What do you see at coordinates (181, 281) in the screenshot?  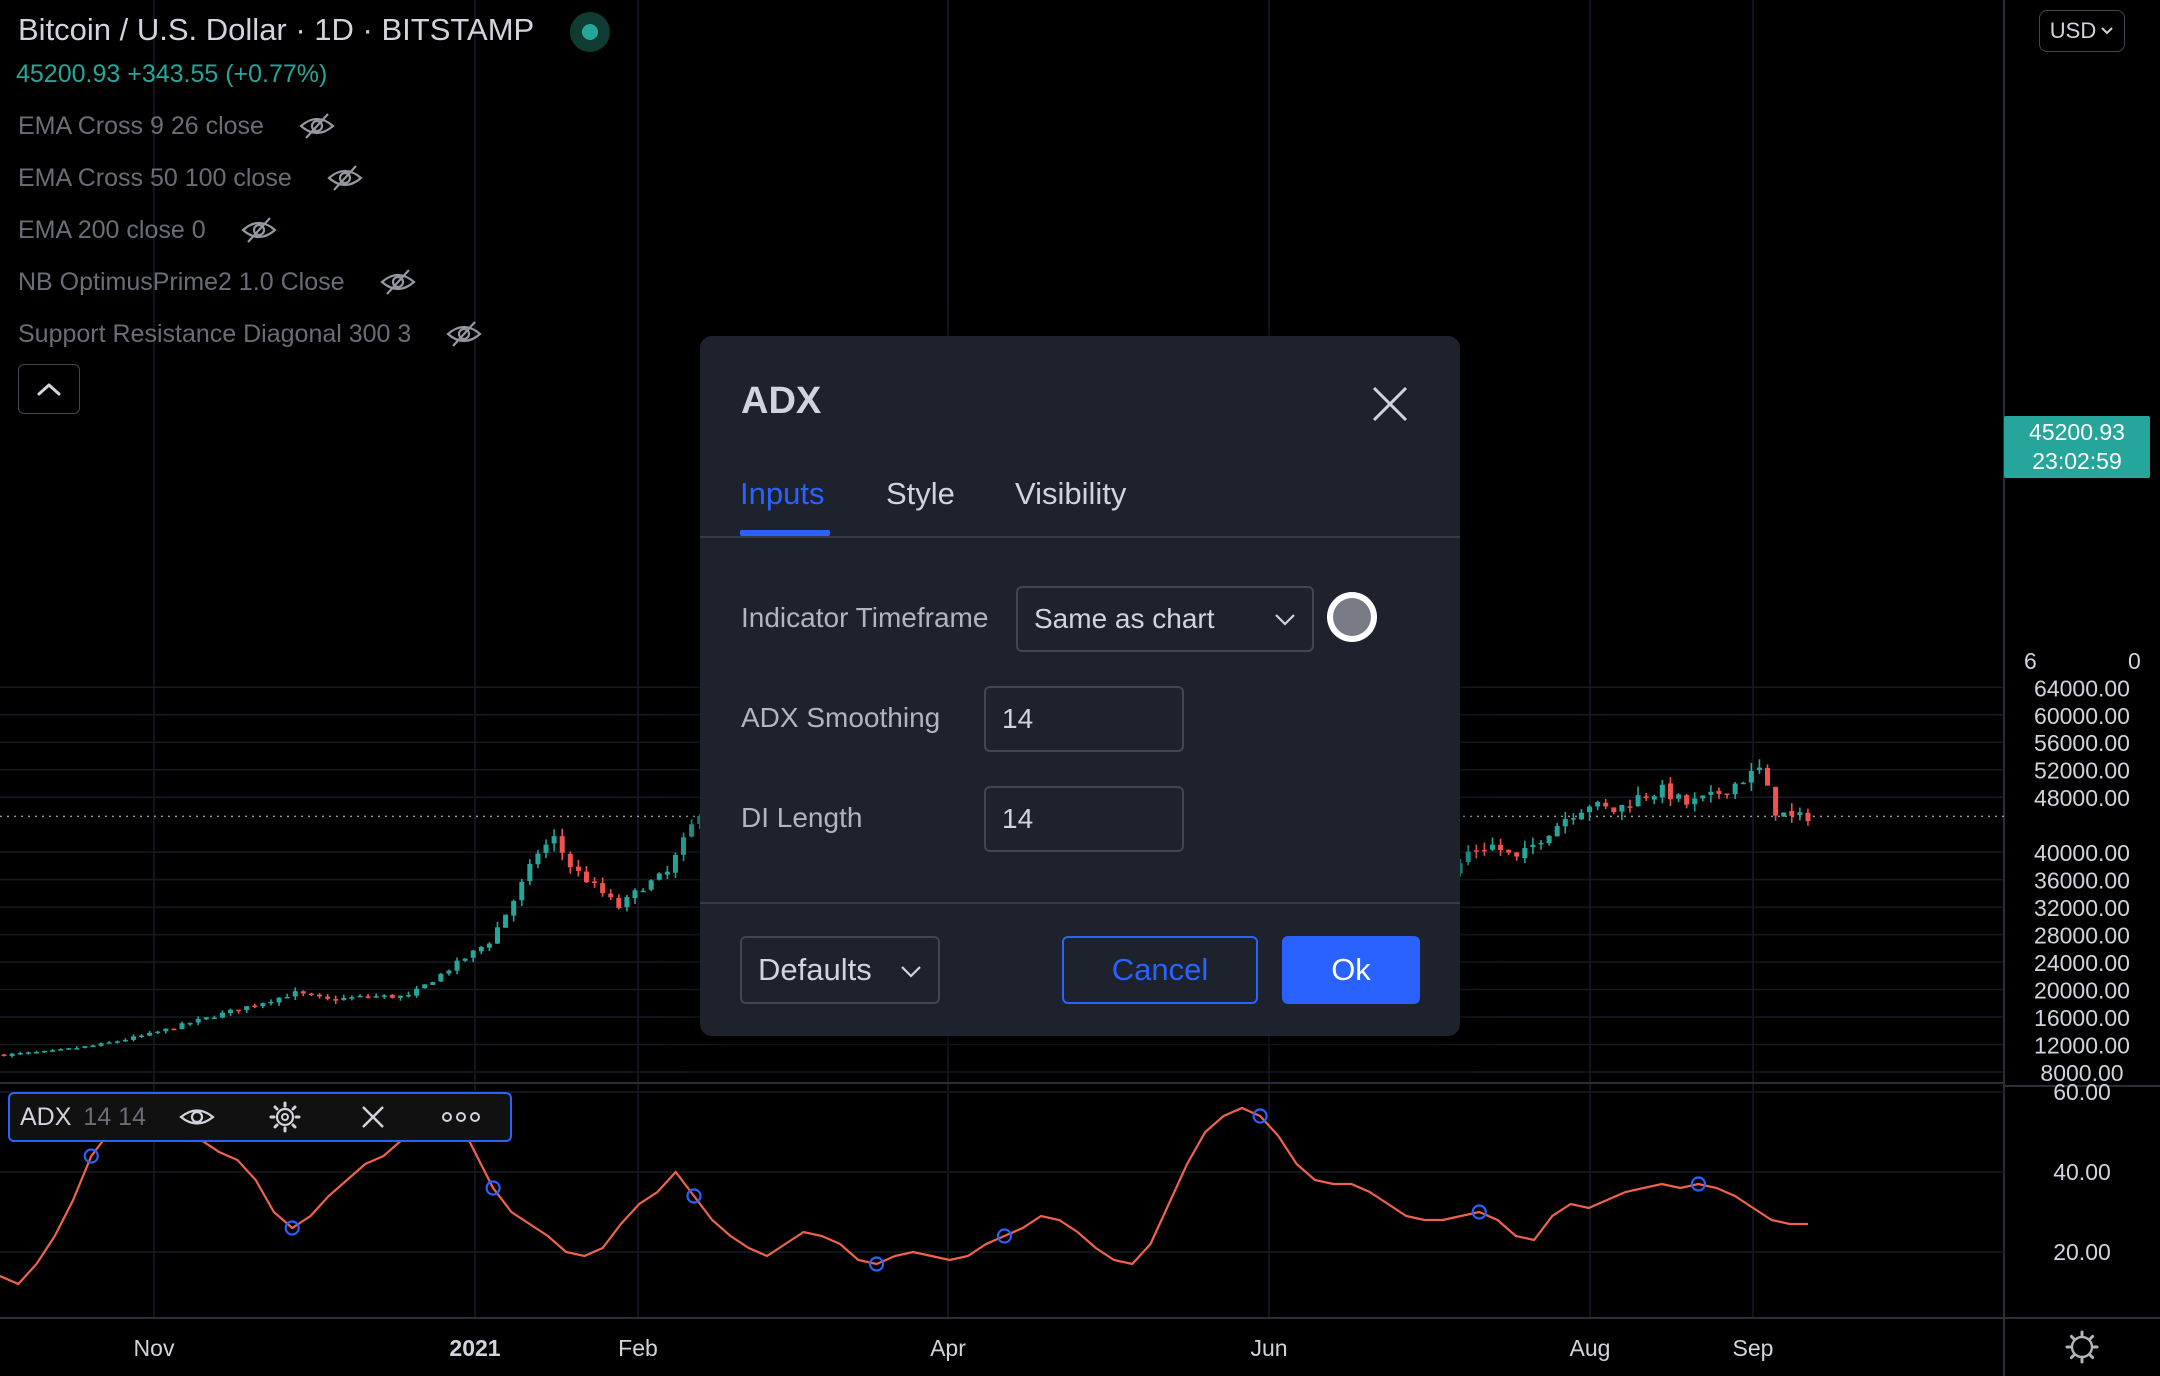 I see `indicator-label: NB OptimusPrime2 1.0 Close` at bounding box center [181, 281].